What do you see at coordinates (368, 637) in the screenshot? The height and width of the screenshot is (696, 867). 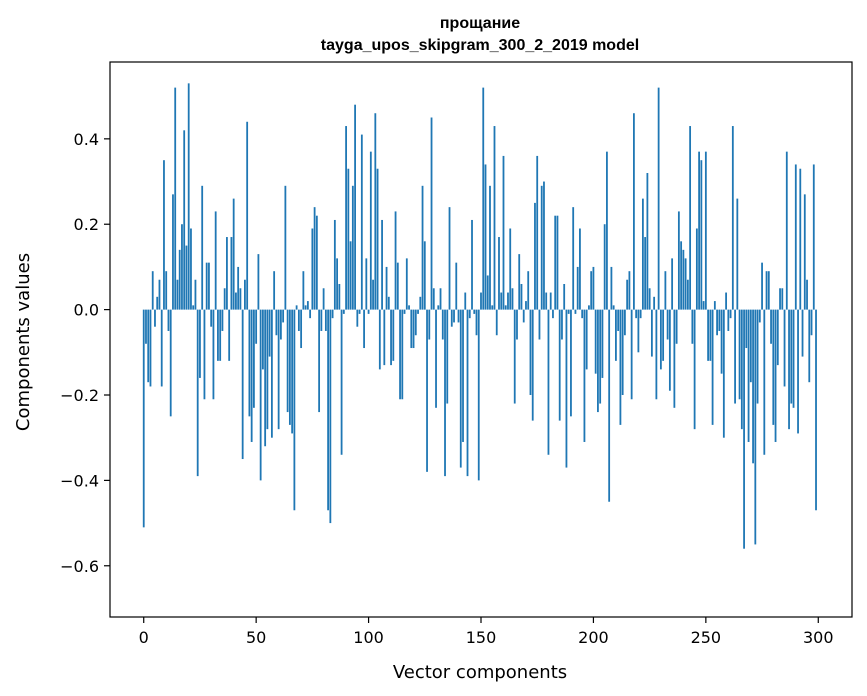 I see `x-tick-label: 100` at bounding box center [368, 637].